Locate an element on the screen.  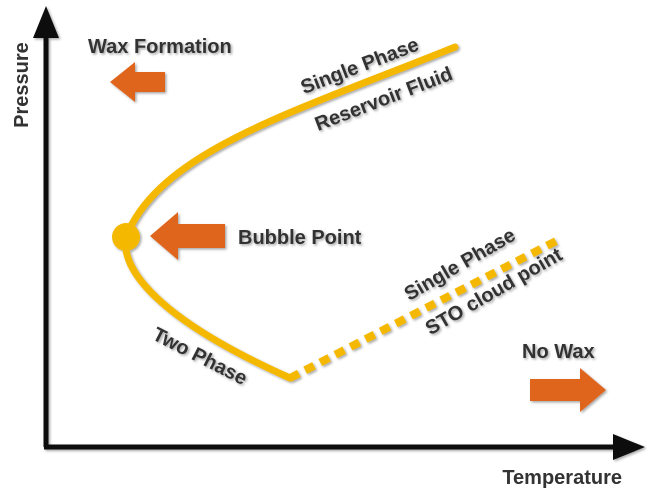
x-arrow is located at coordinates (629, 447).